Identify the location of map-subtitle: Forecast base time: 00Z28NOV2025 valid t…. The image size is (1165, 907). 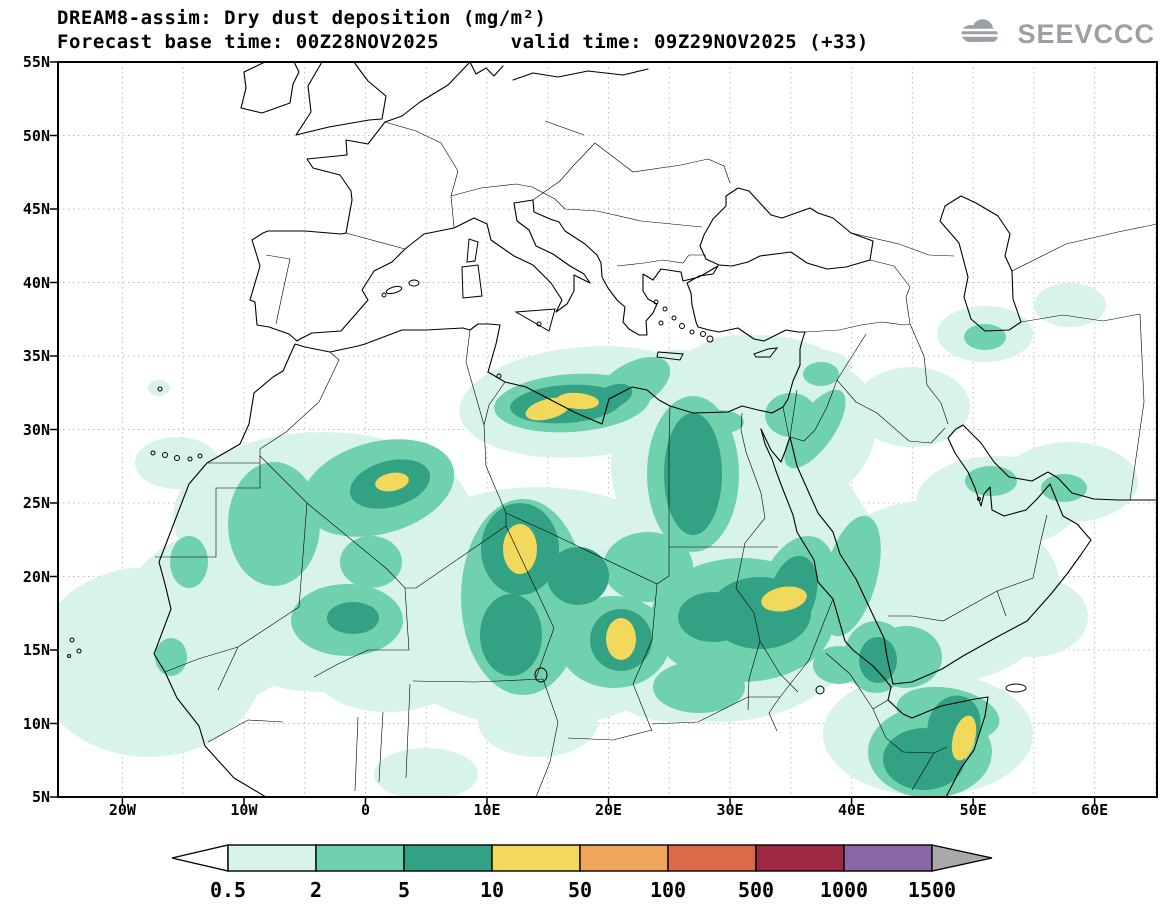
(463, 42).